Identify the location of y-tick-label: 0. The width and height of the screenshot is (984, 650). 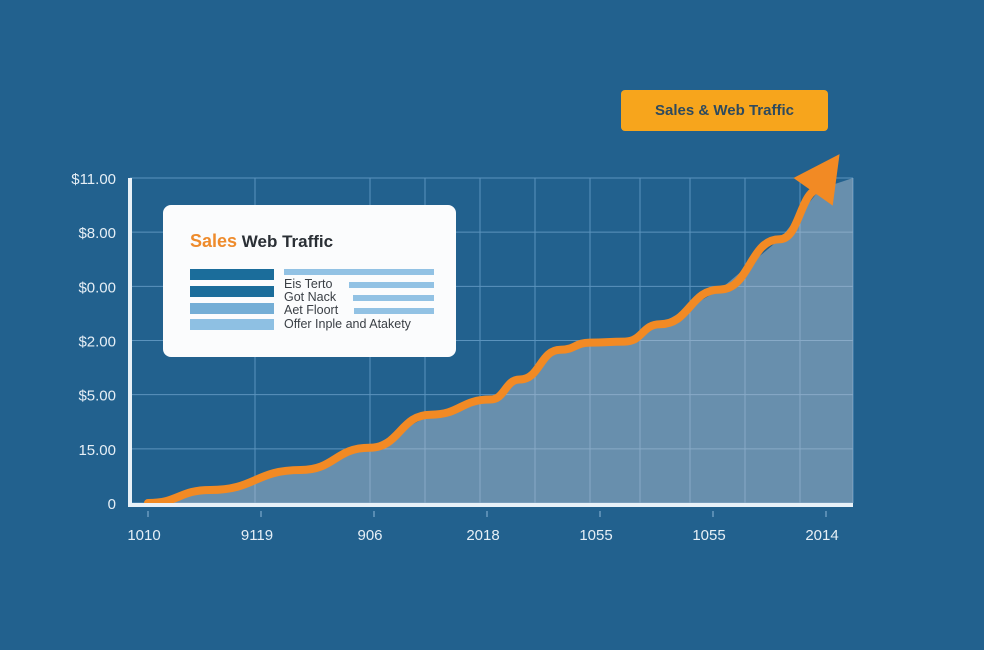
(112, 504).